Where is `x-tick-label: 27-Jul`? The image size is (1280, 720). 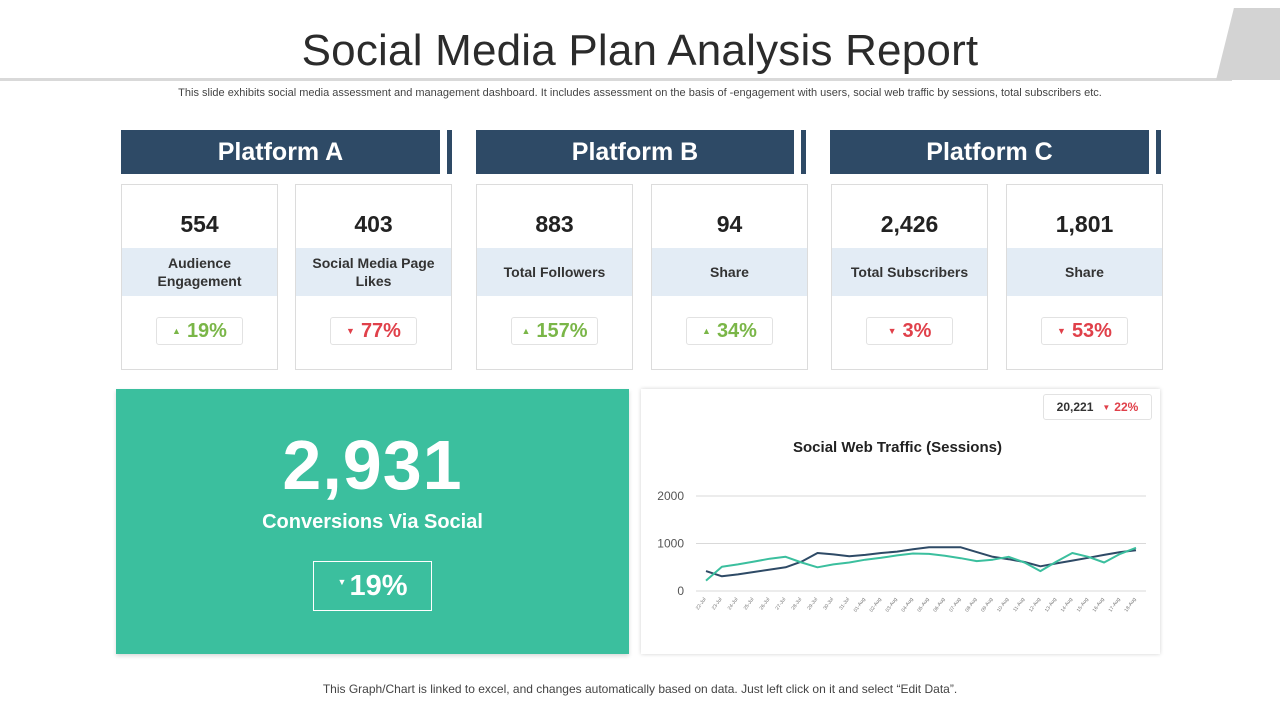 x-tick-label: 27-Jul is located at coordinates (781, 604).